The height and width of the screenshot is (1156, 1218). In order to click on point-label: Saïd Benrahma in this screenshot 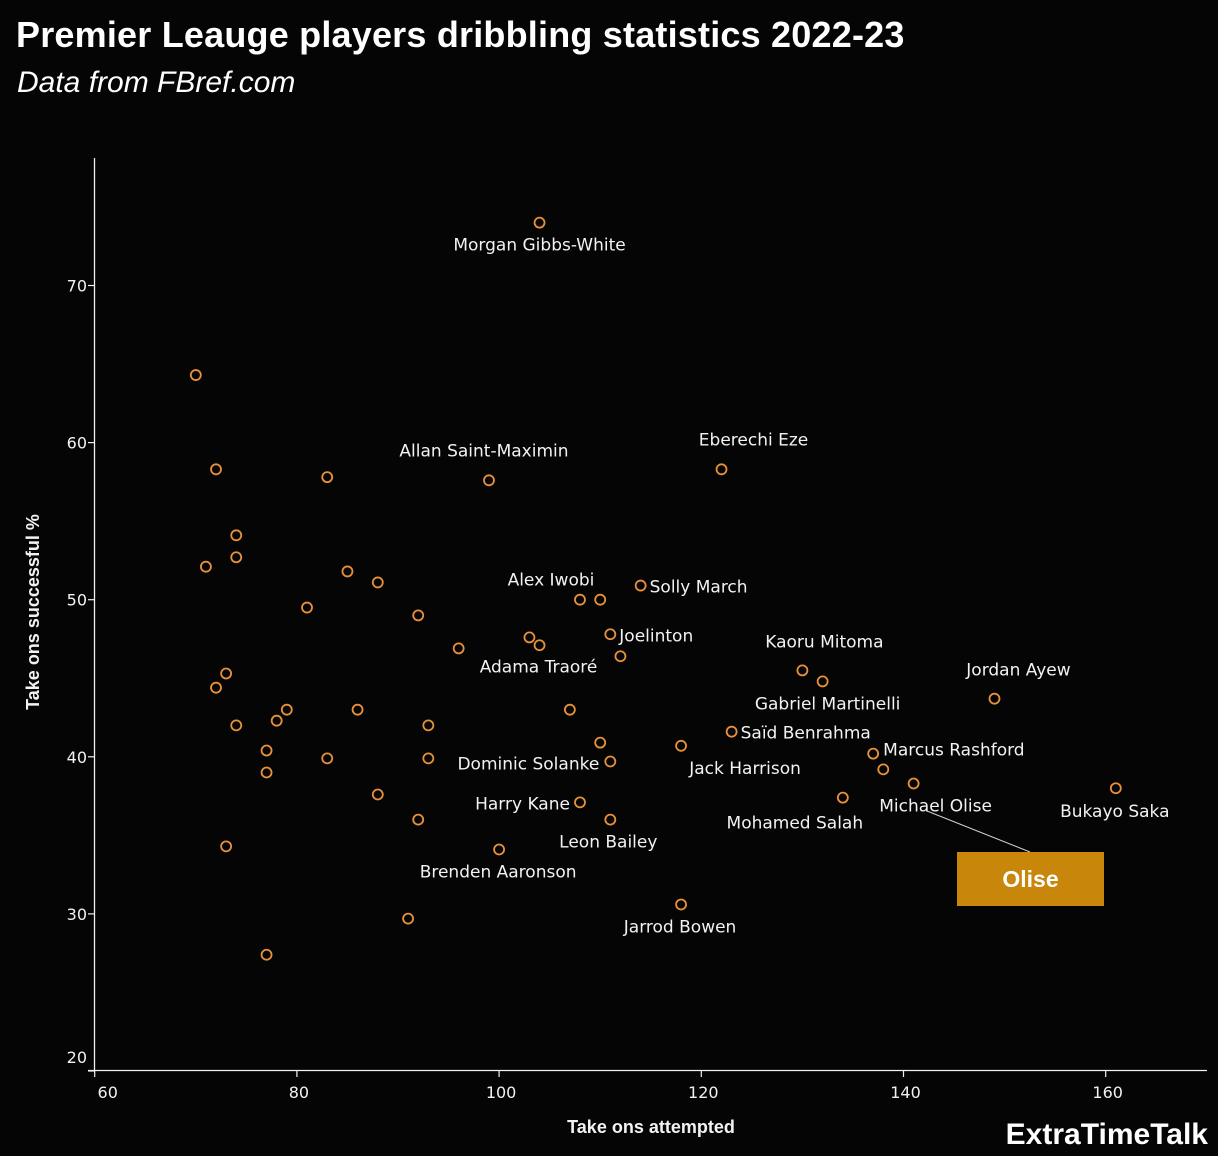, I will do `click(806, 734)`.